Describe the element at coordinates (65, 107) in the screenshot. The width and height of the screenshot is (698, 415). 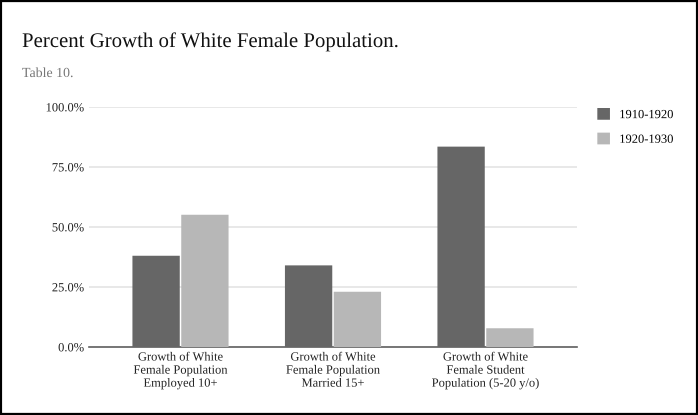
I see `y-tick-label: 100.0%` at that location.